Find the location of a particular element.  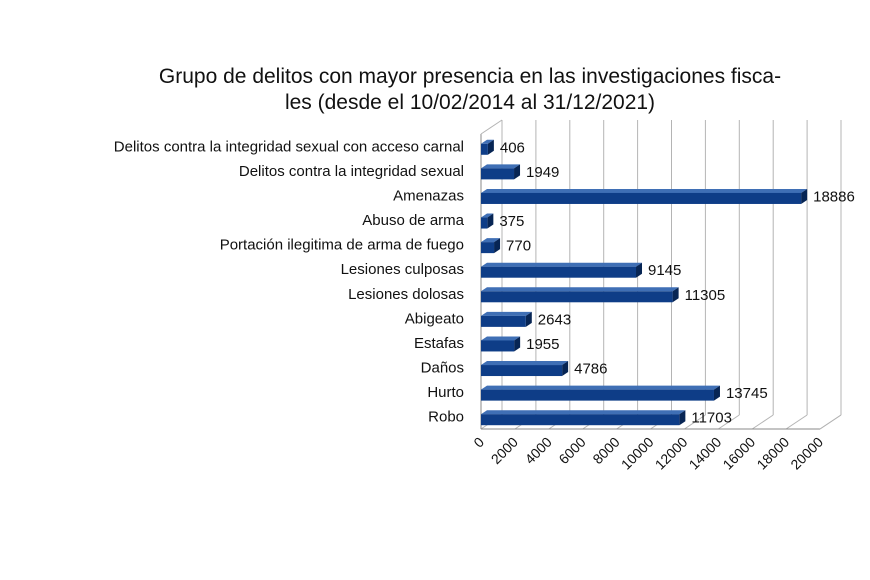

bar-value-label: 11703 is located at coordinates (711, 418).